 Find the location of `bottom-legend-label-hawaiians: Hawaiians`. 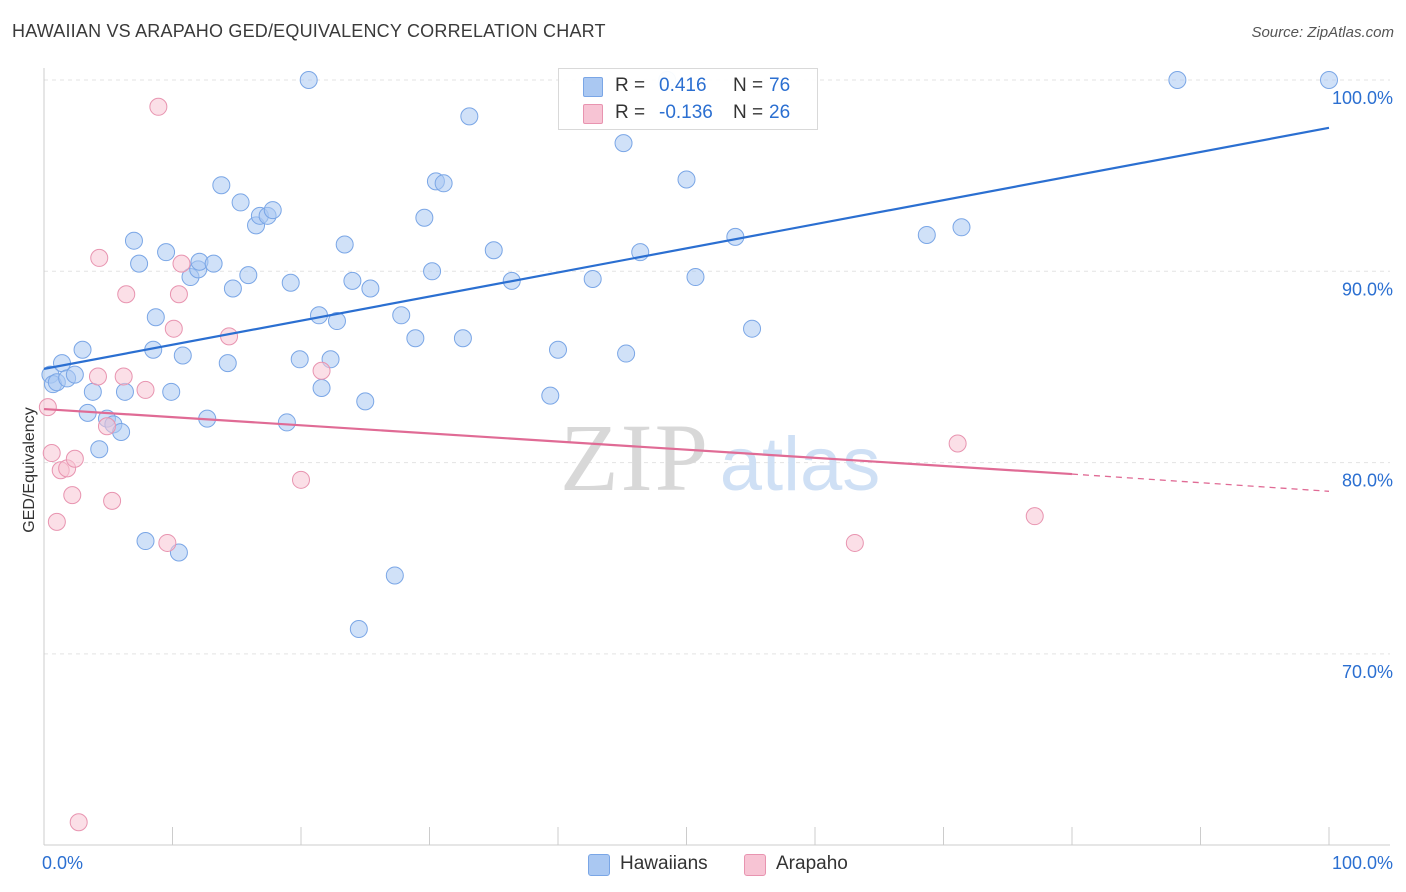

bottom-legend-label-hawaiians: Hawaiians is located at coordinates (664, 863).